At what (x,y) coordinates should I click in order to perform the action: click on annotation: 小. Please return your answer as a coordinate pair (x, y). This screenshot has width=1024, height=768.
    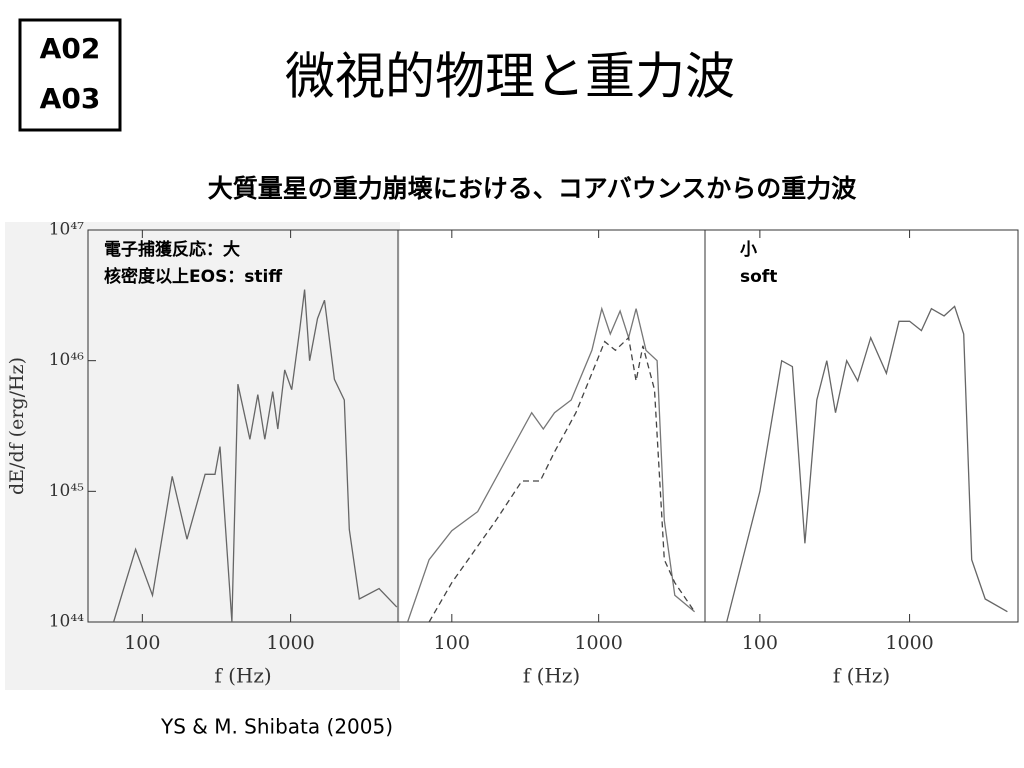
    Looking at the image, I should click on (748, 250).